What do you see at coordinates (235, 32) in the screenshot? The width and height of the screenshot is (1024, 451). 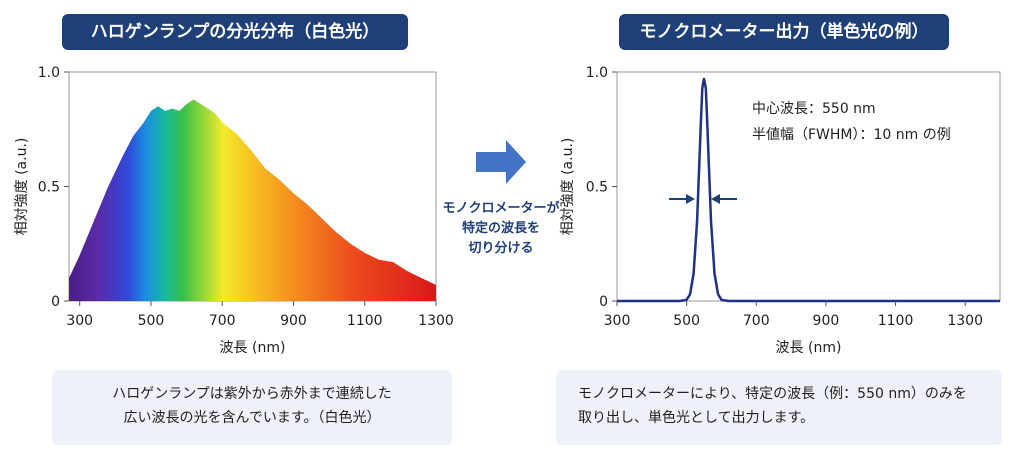 I see `left-panel-title: ハロゲンランプの分光分布（白色光）` at bounding box center [235, 32].